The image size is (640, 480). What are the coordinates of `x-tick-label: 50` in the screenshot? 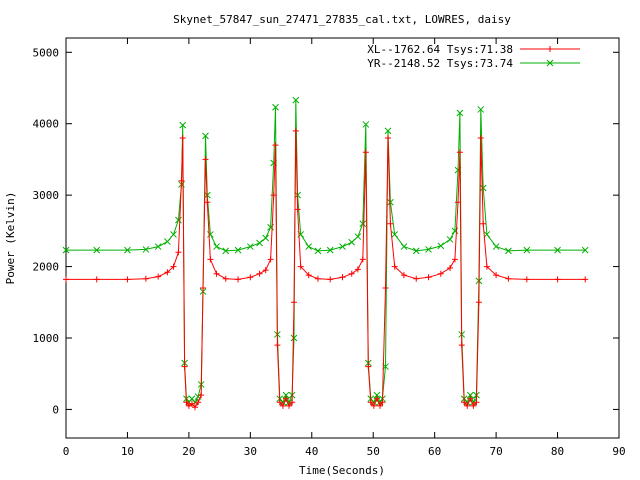 It's located at (373, 451).